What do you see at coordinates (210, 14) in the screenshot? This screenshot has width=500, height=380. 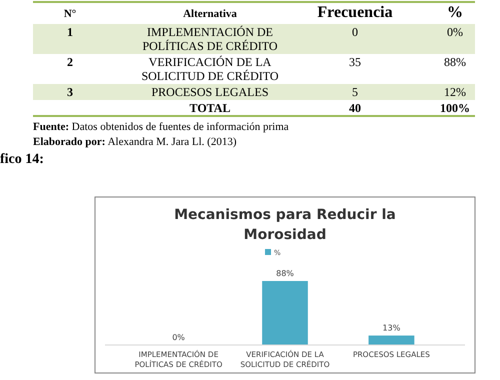 I see `text: Alternativa` at bounding box center [210, 14].